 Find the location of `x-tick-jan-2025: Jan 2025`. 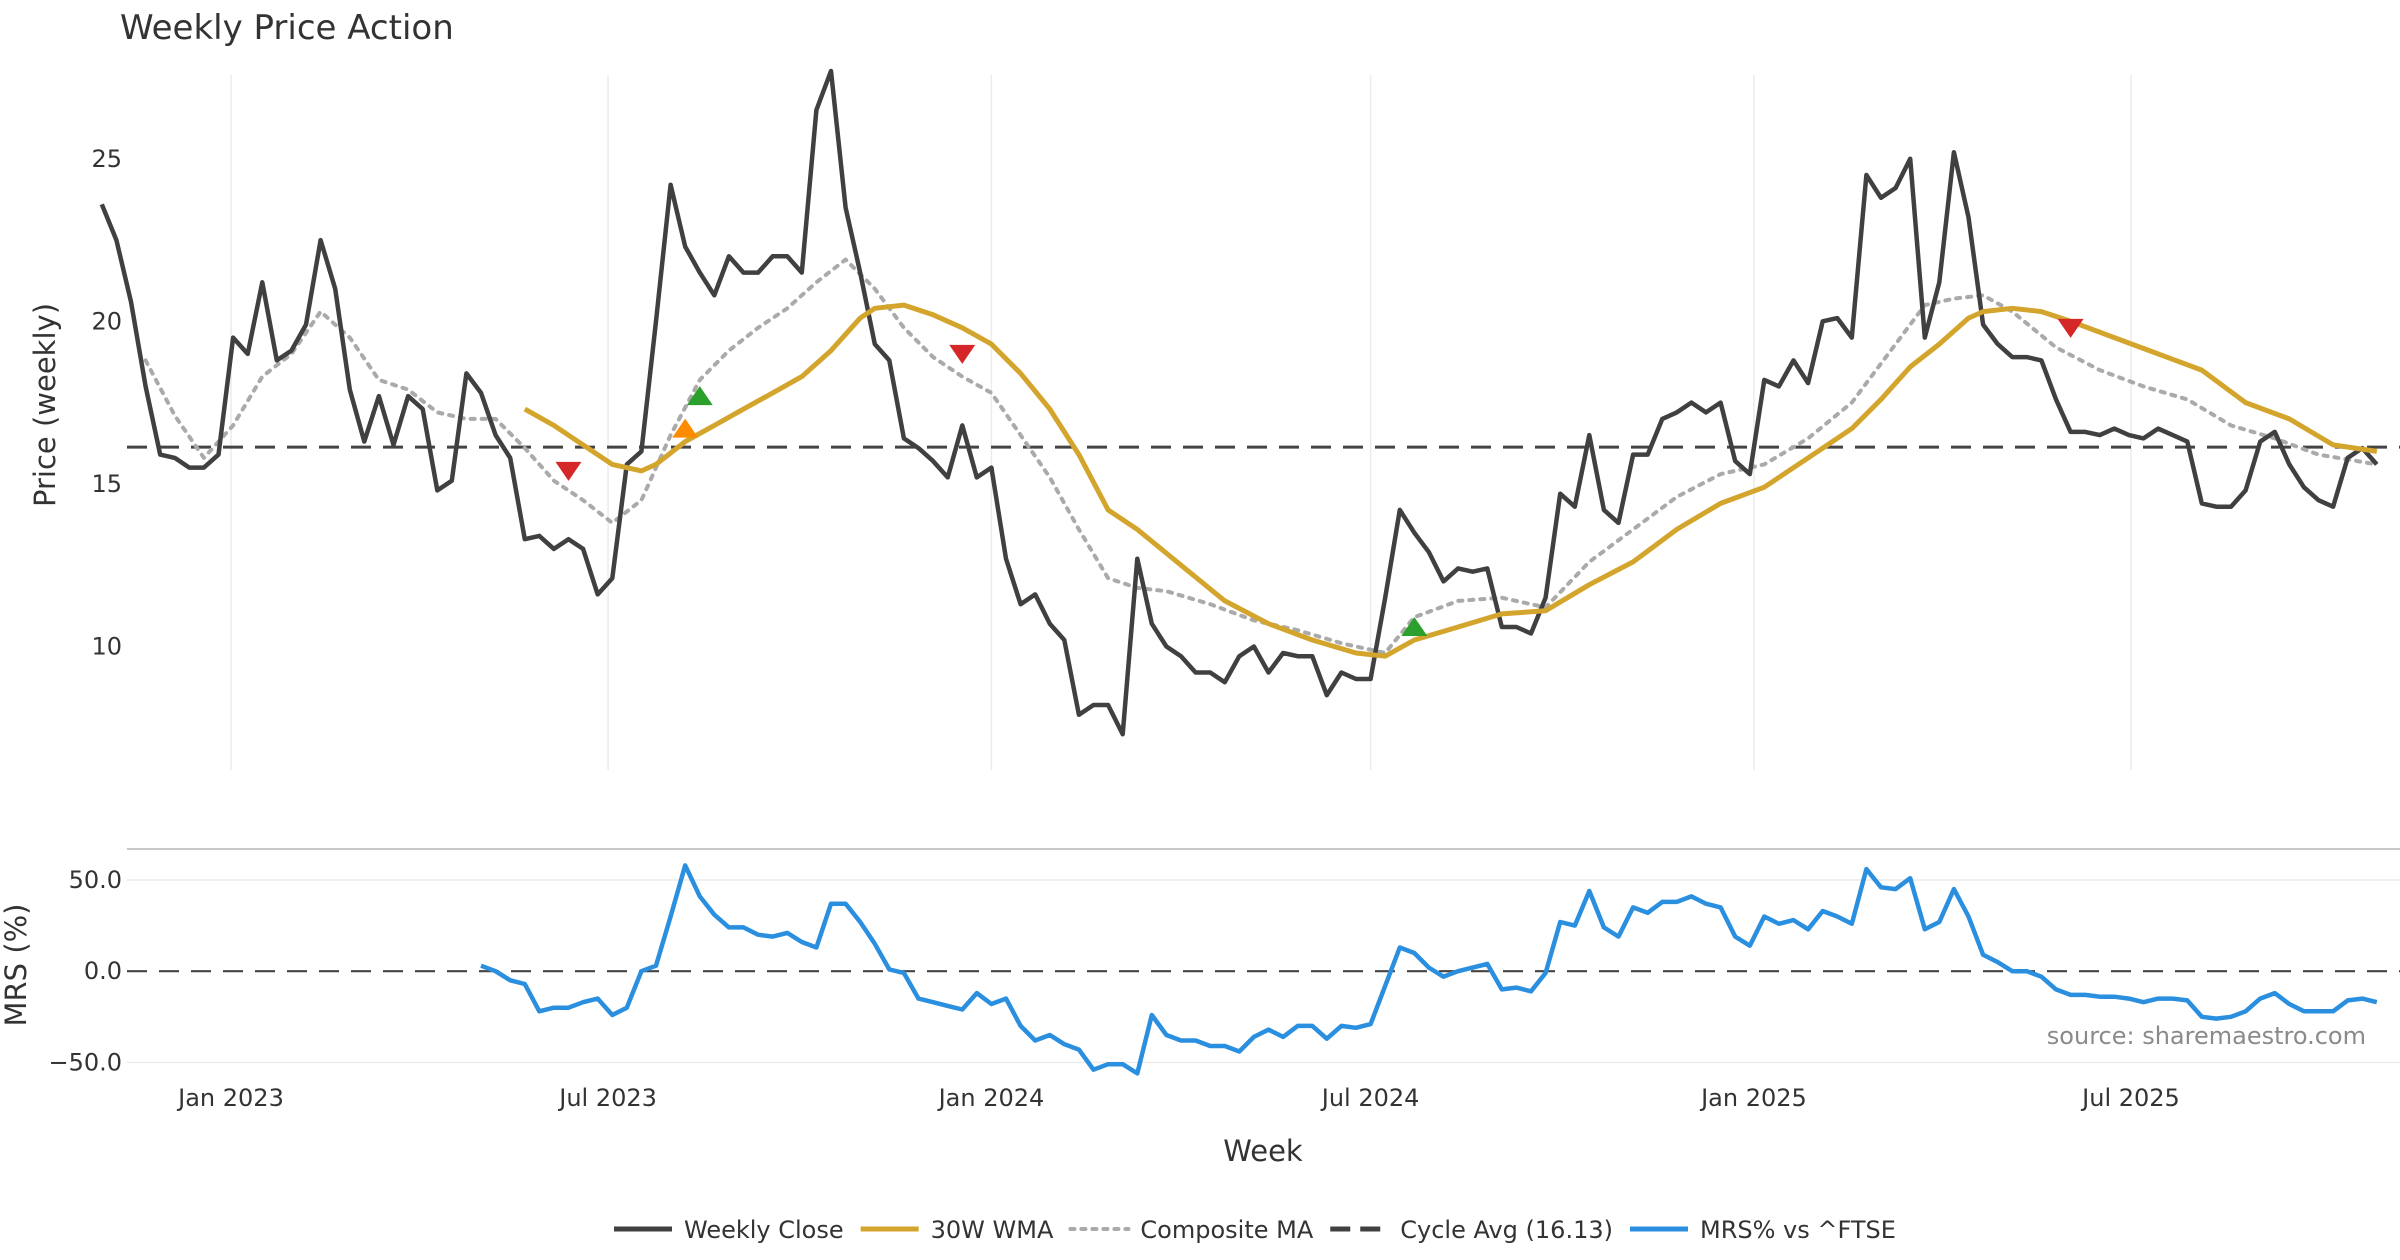

x-tick-jan-2025: Jan 2025 is located at coordinates (1753, 1098).